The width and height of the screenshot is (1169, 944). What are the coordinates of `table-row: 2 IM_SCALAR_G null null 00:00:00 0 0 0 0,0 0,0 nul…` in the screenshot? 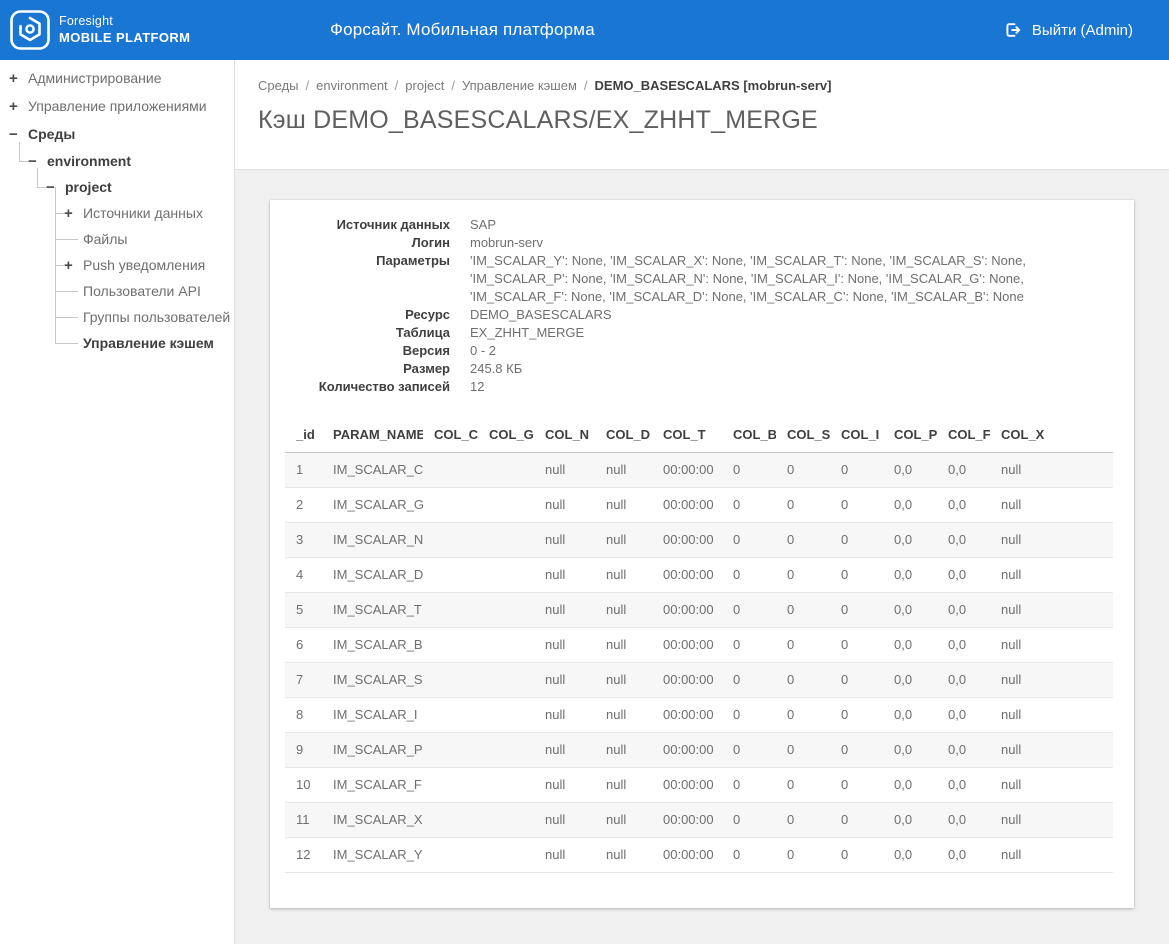 It's located at (699, 505).